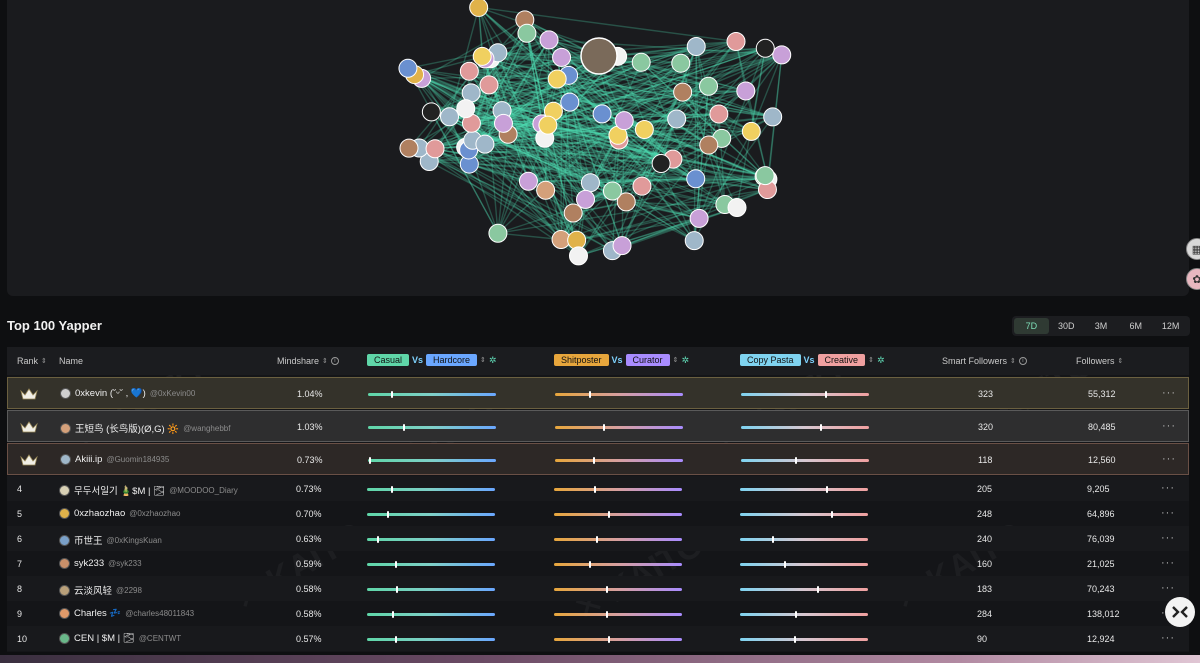 The image size is (1200, 663). I want to click on kaito-logo-button, so click(1180, 612).